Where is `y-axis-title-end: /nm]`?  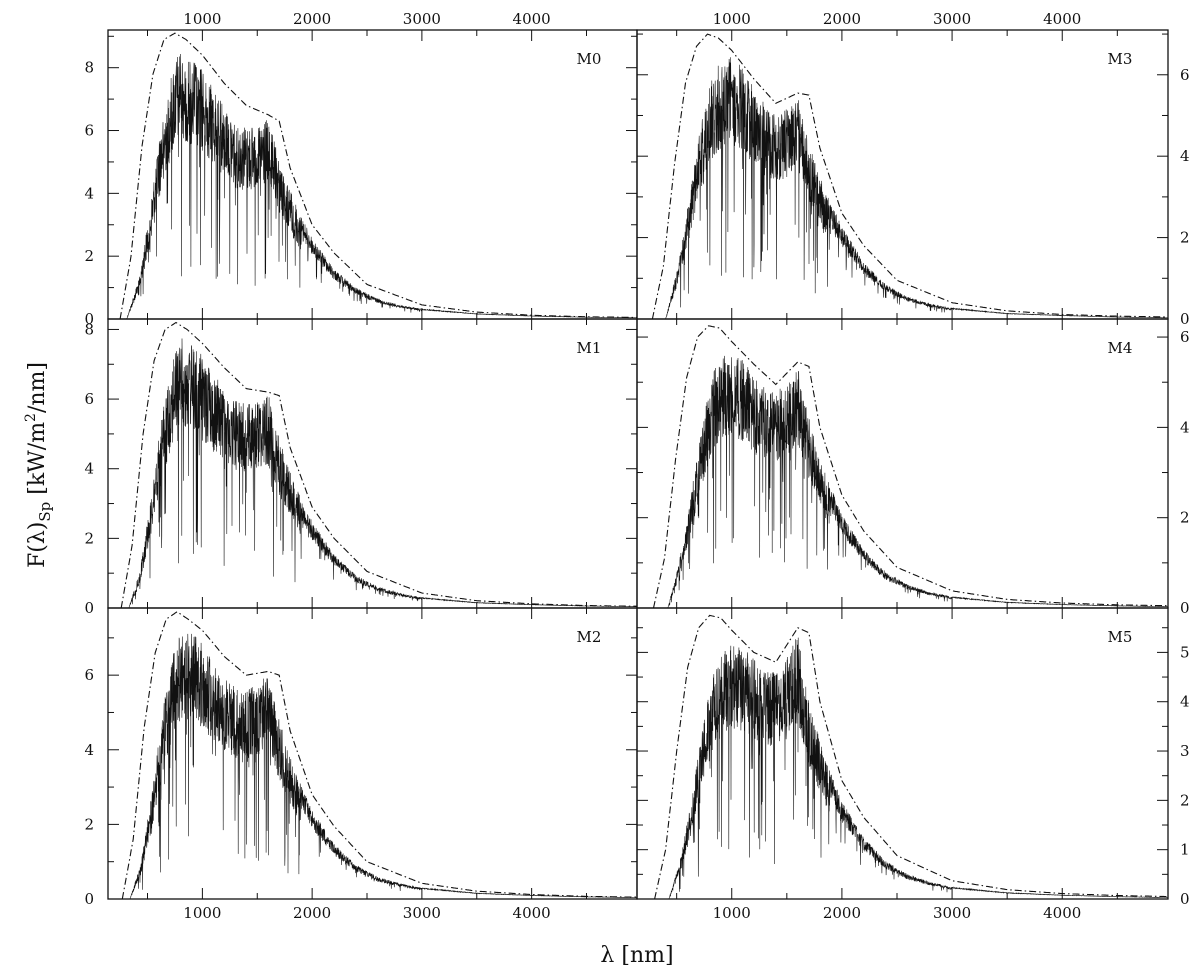
y-axis-title-end: /nm] is located at coordinates (37, 387).